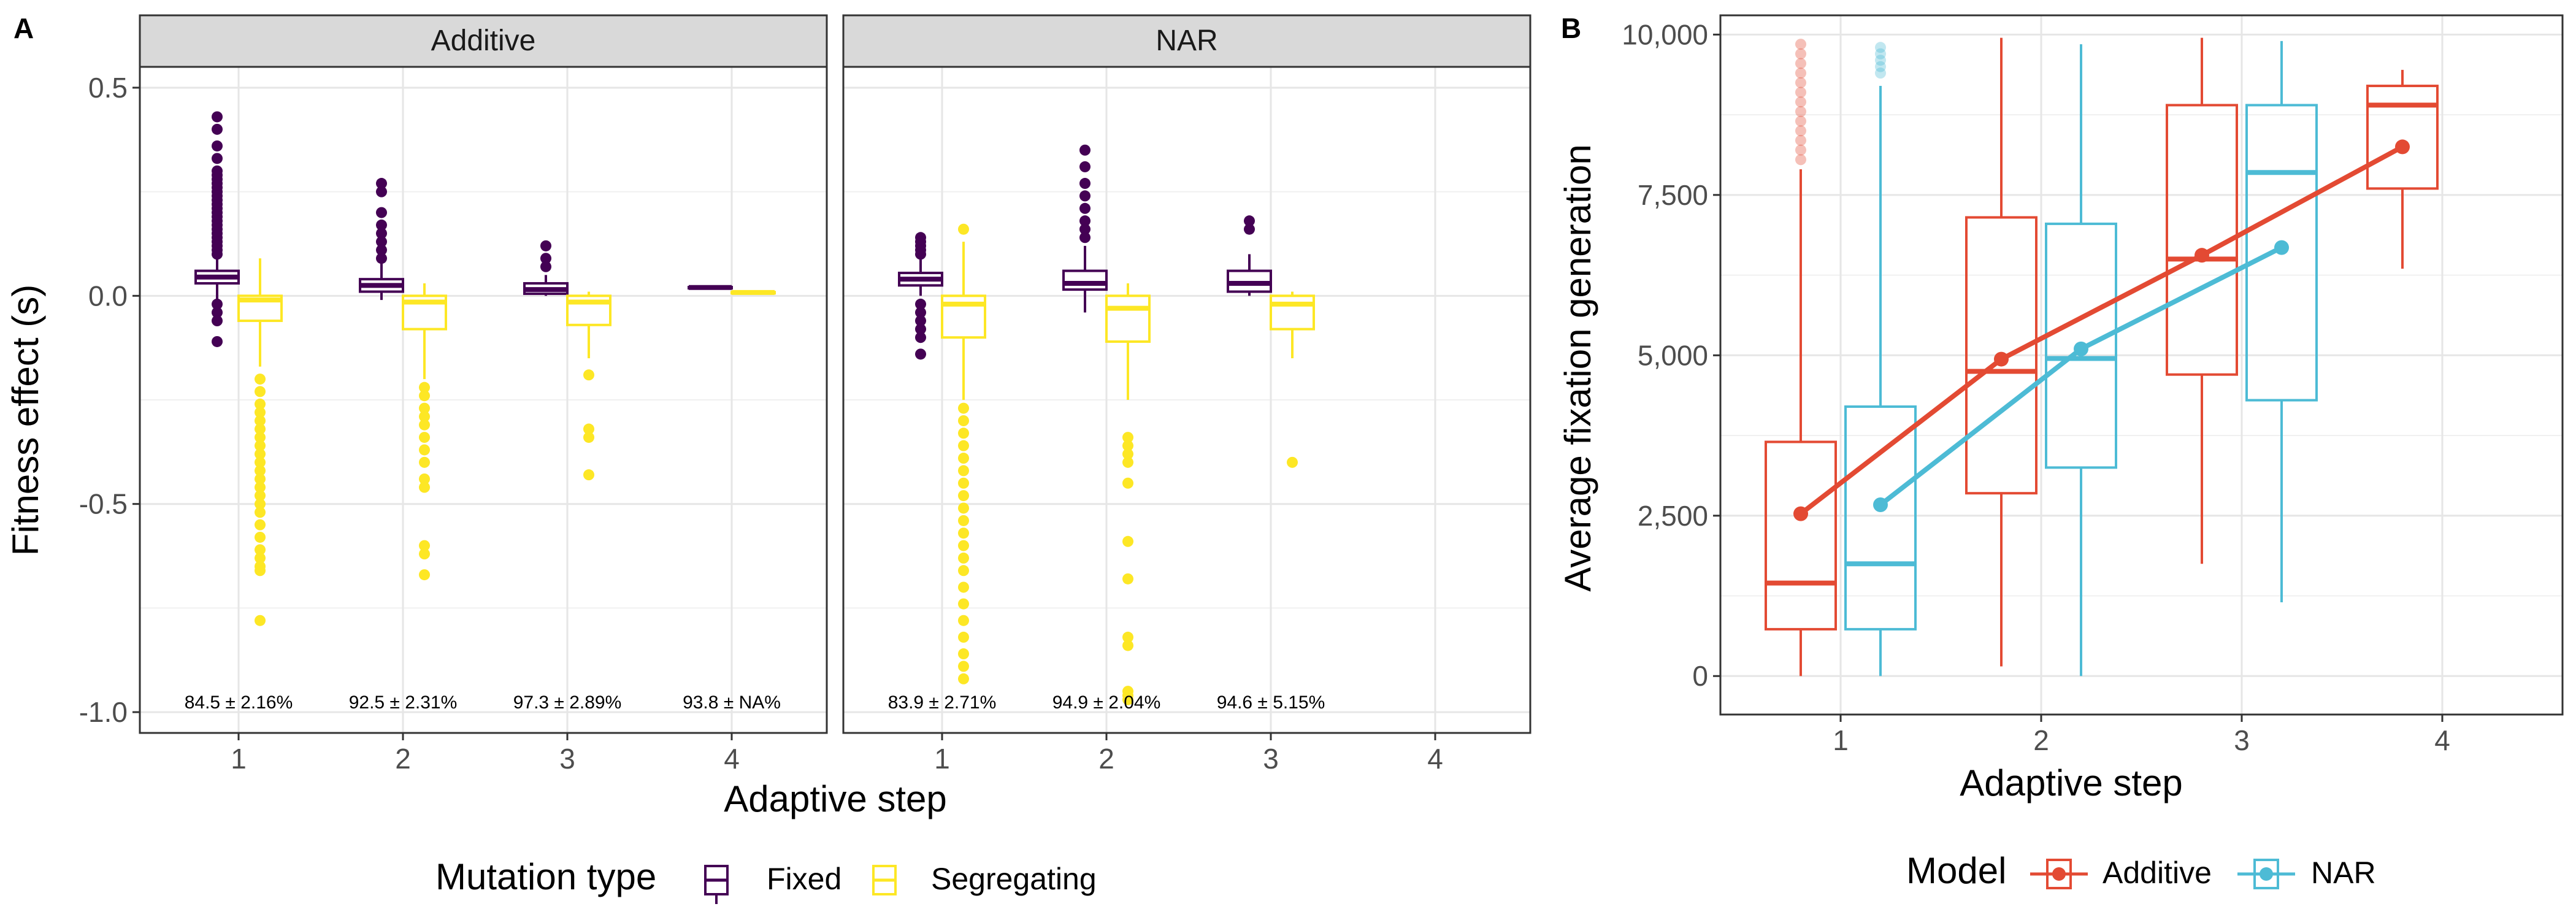 The image size is (2576, 920). I want to click on y-tick-label: -0.5, so click(103, 504).